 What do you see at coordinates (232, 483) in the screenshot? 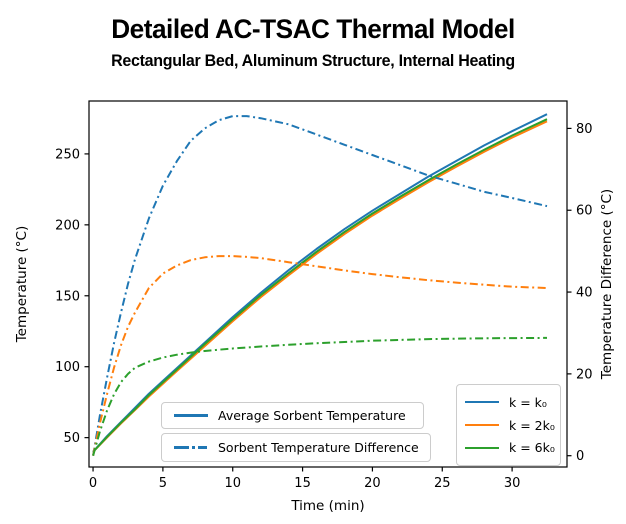
I see `svg-text: 10` at bounding box center [232, 483].